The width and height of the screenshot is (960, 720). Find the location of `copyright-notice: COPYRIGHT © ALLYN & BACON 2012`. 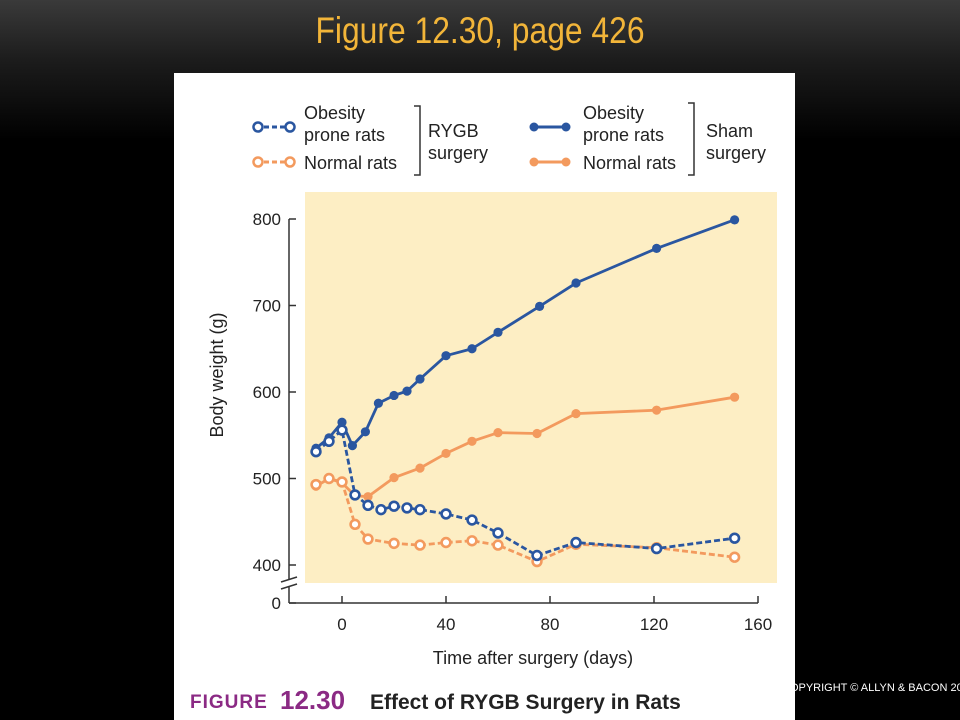

copyright-notice: COPYRIGHT © ALLYN & BACON 2012 is located at coordinates (871, 688).